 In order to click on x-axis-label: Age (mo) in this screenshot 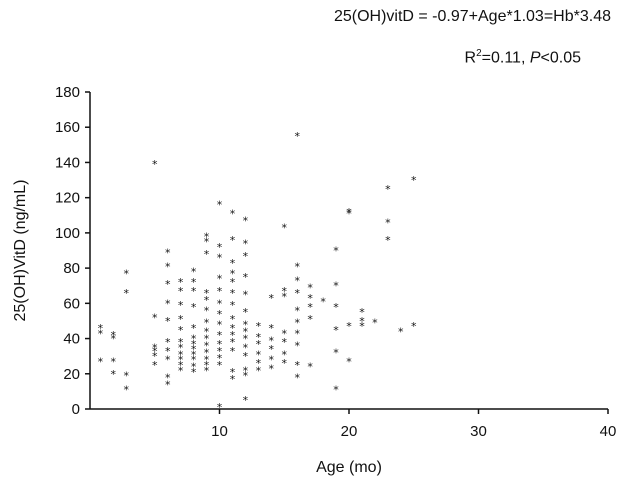, I will do `click(349, 467)`.